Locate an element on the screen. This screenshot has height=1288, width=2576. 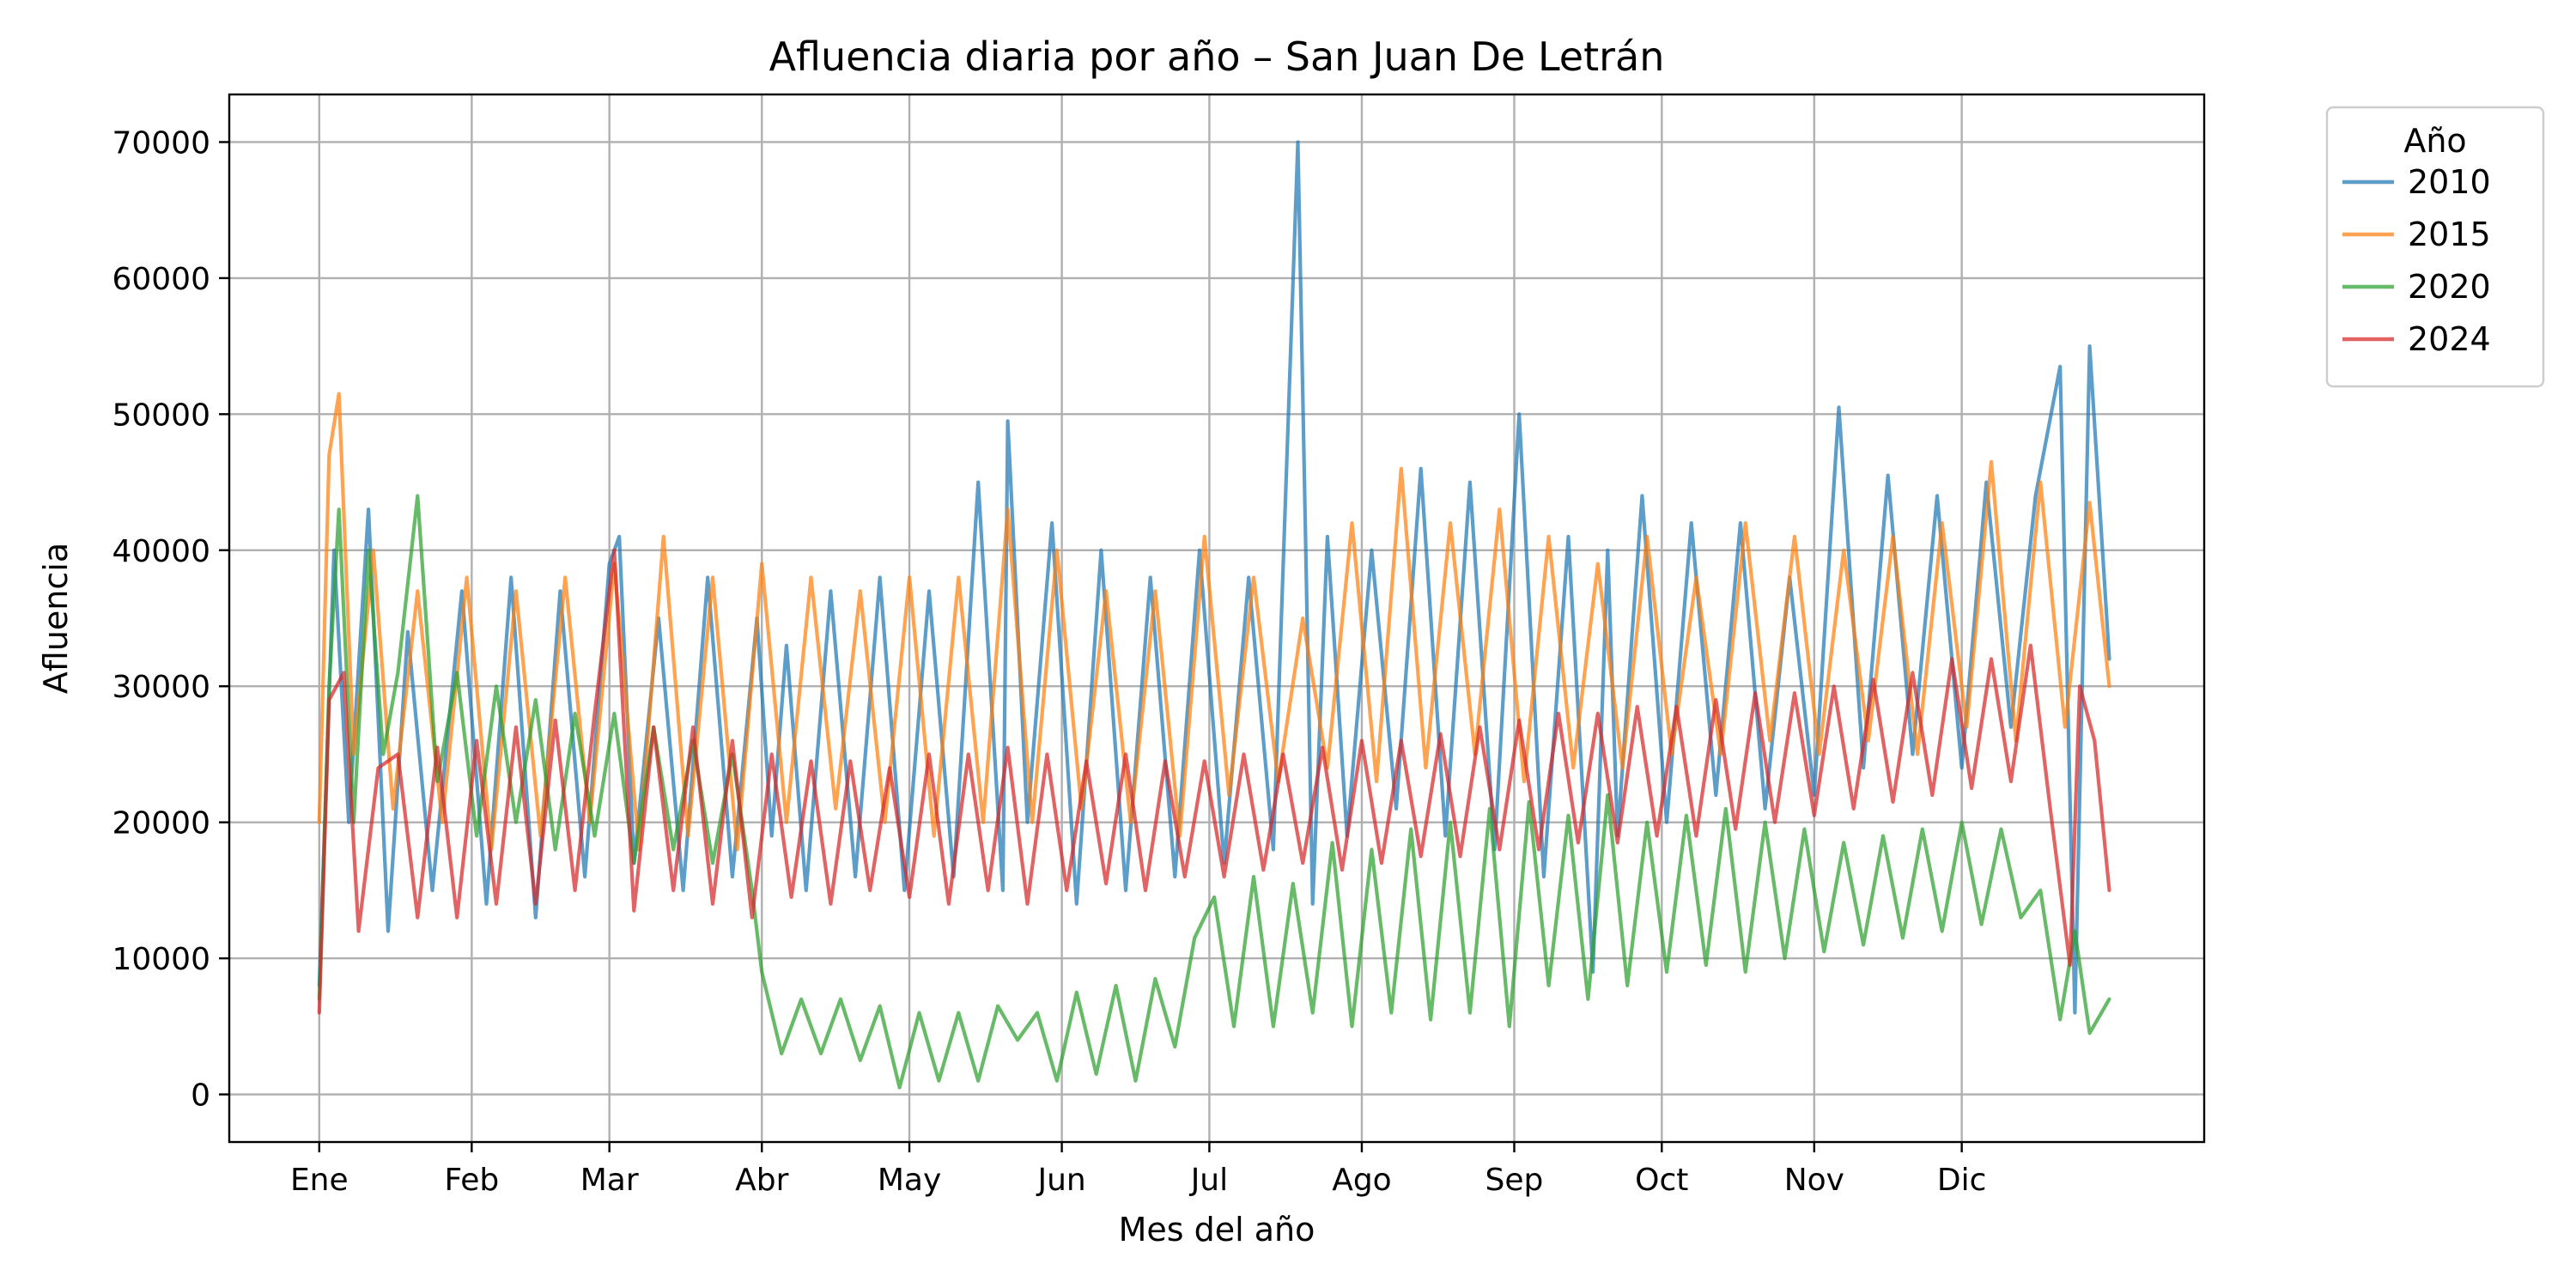
x-tick-label: Mar is located at coordinates (609, 1180).